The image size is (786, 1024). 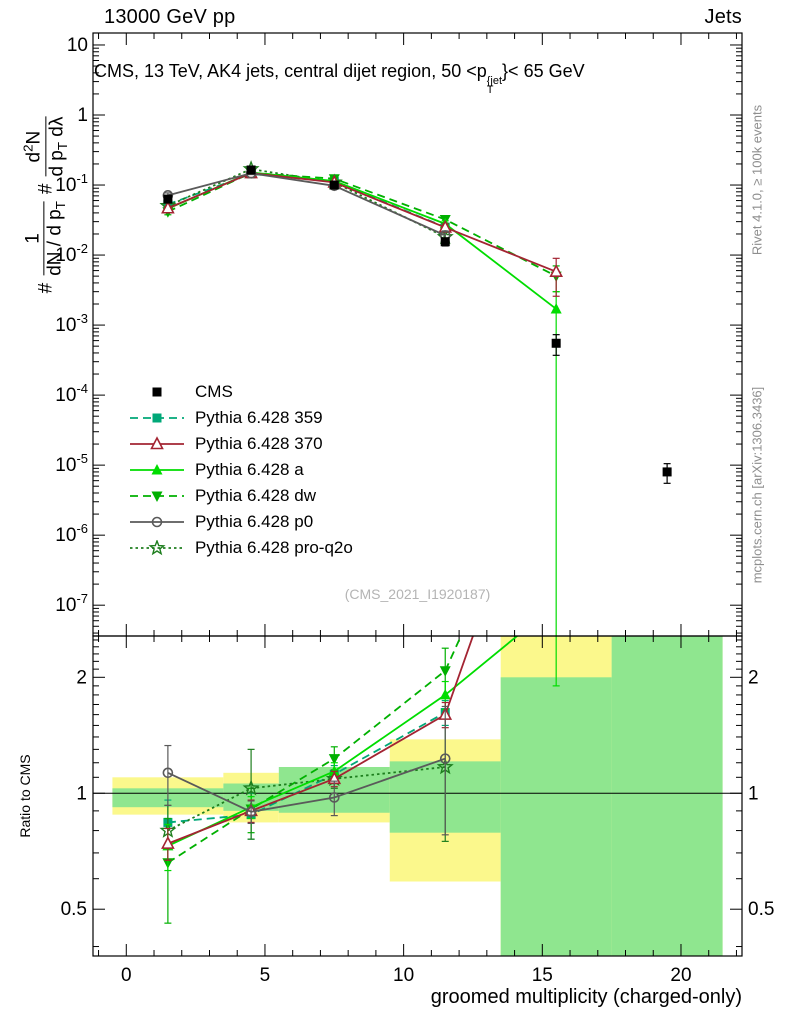 I want to click on legend-item-pythia-359: Pythia 6.428 359, so click(x=240, y=418).